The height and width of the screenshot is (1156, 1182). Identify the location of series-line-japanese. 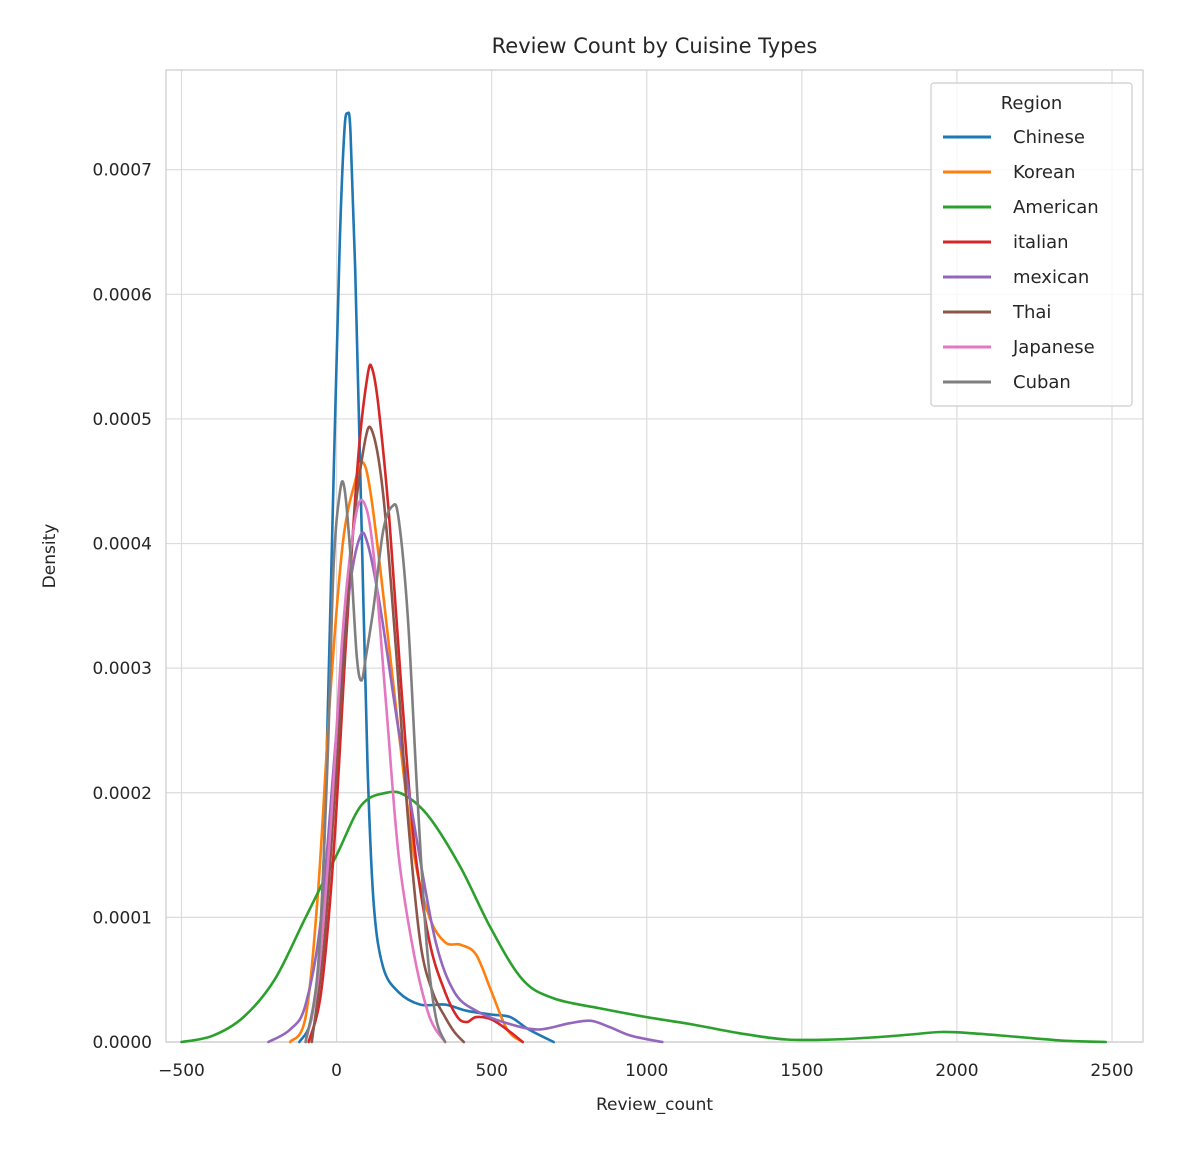
(375, 771).